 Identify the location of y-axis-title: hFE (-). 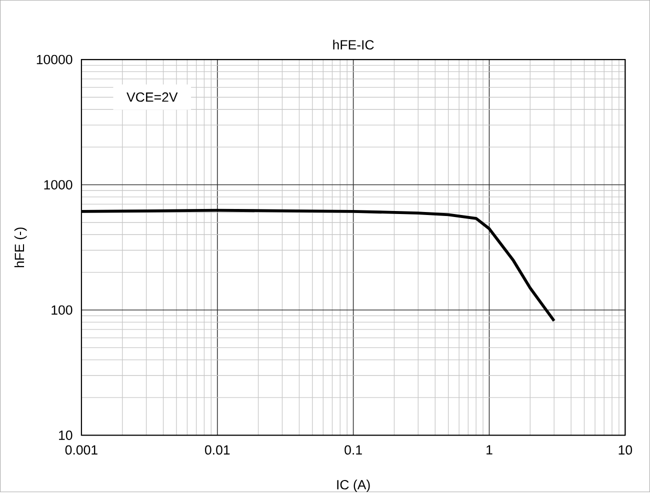
(20, 247).